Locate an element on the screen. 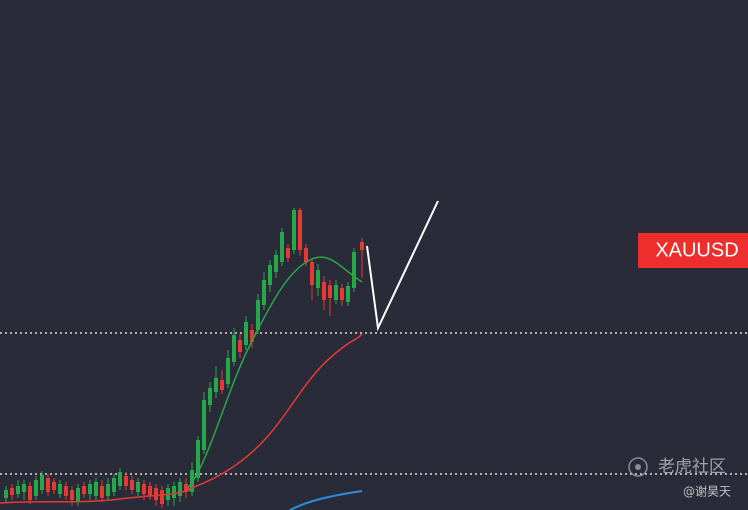 The image size is (748, 510). watermark-brand: 老虎社区 is located at coordinates (692, 467).